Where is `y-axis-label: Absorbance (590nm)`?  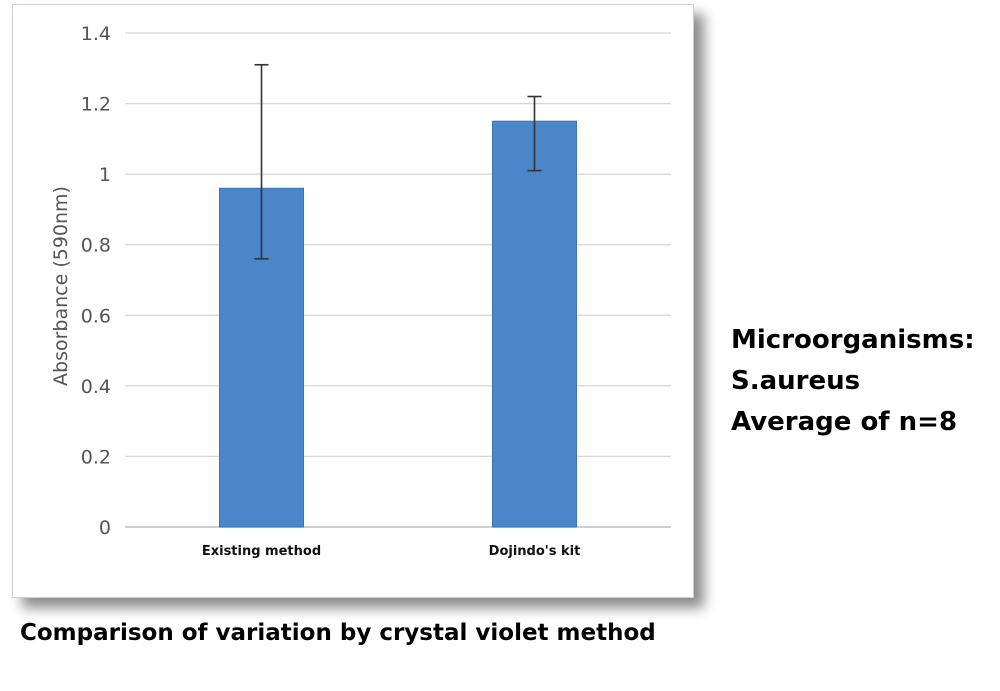
y-axis-label: Absorbance (590nm) is located at coordinates (61, 286).